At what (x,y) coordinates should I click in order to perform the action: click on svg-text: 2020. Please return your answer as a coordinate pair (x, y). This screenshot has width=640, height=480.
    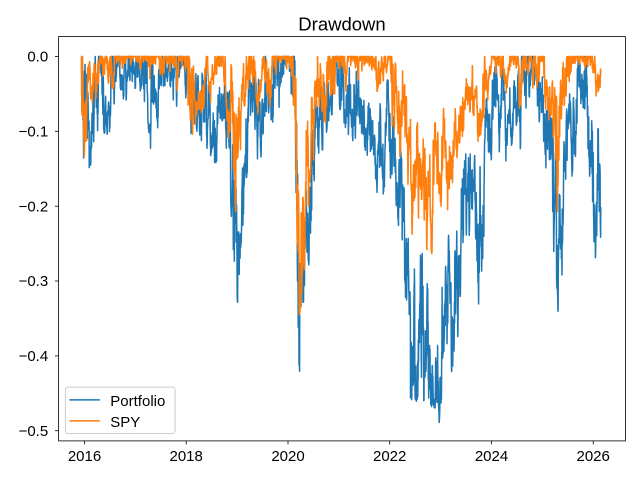
    Looking at the image, I should click on (287, 456).